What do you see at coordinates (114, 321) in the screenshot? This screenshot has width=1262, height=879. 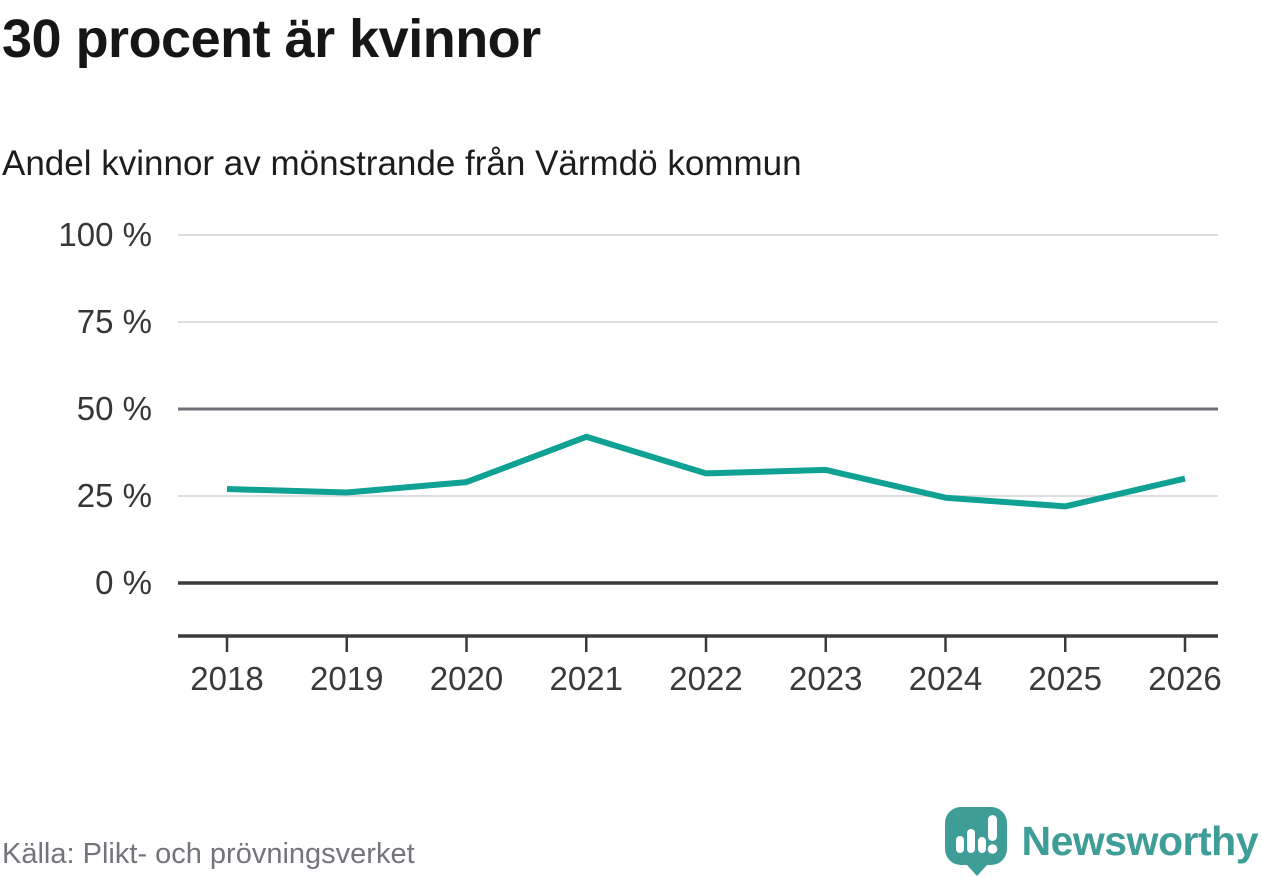 I see `y-axis-label: 75 %` at bounding box center [114, 321].